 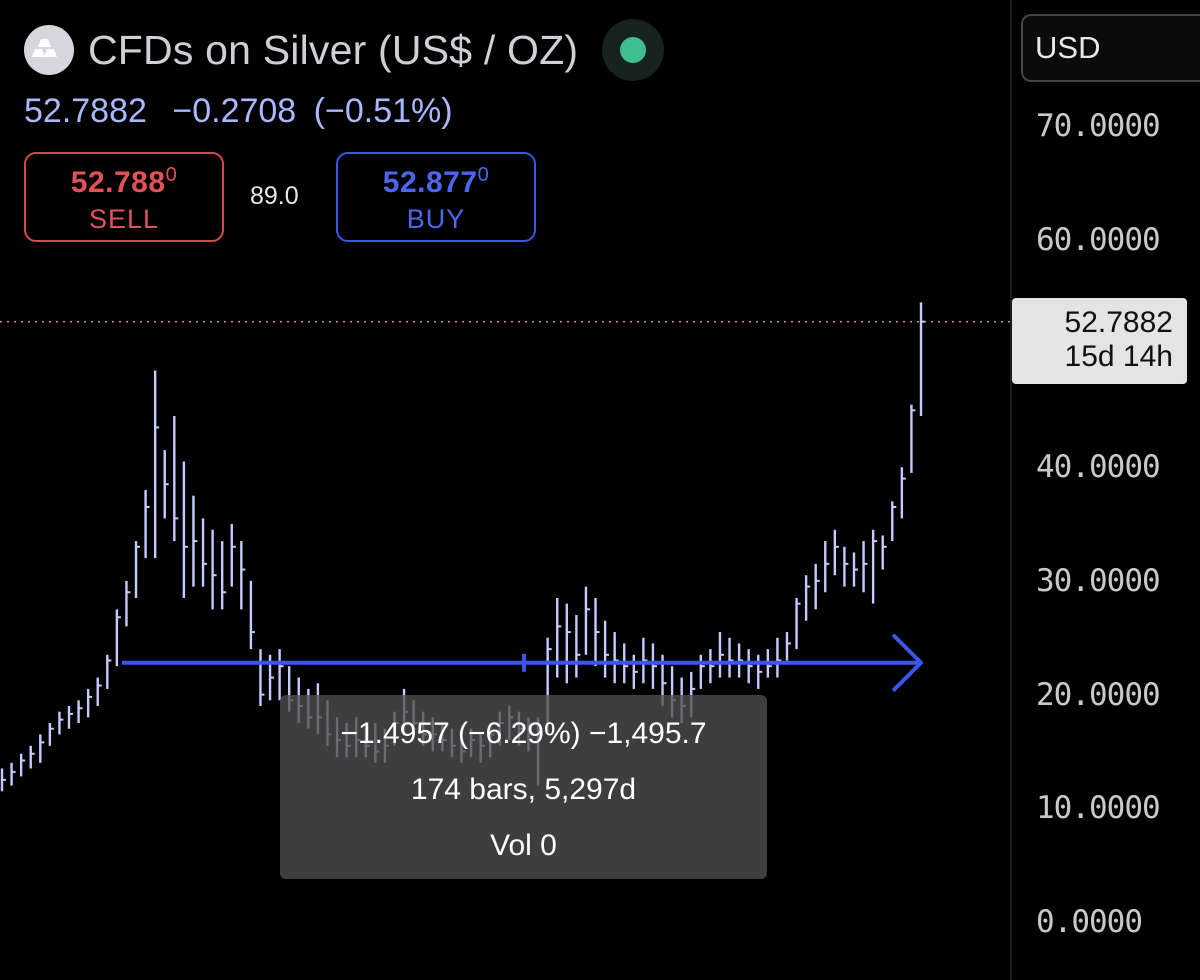 I want to click on market-status-indicator, so click(x=633, y=50).